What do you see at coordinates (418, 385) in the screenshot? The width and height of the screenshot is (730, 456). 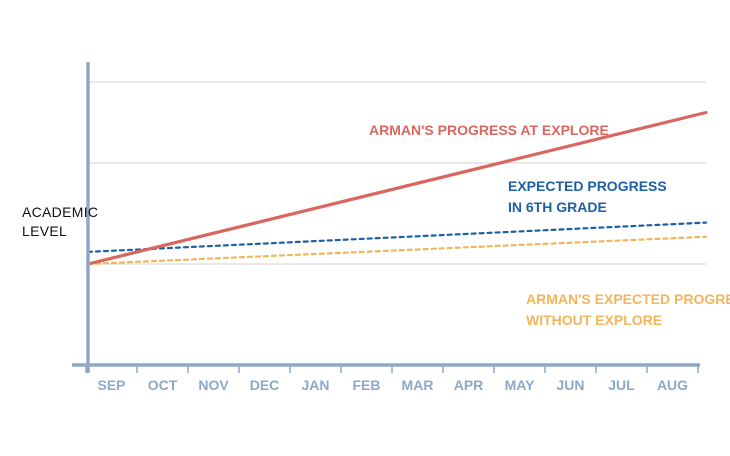 I see `x-tick-label: MAR` at bounding box center [418, 385].